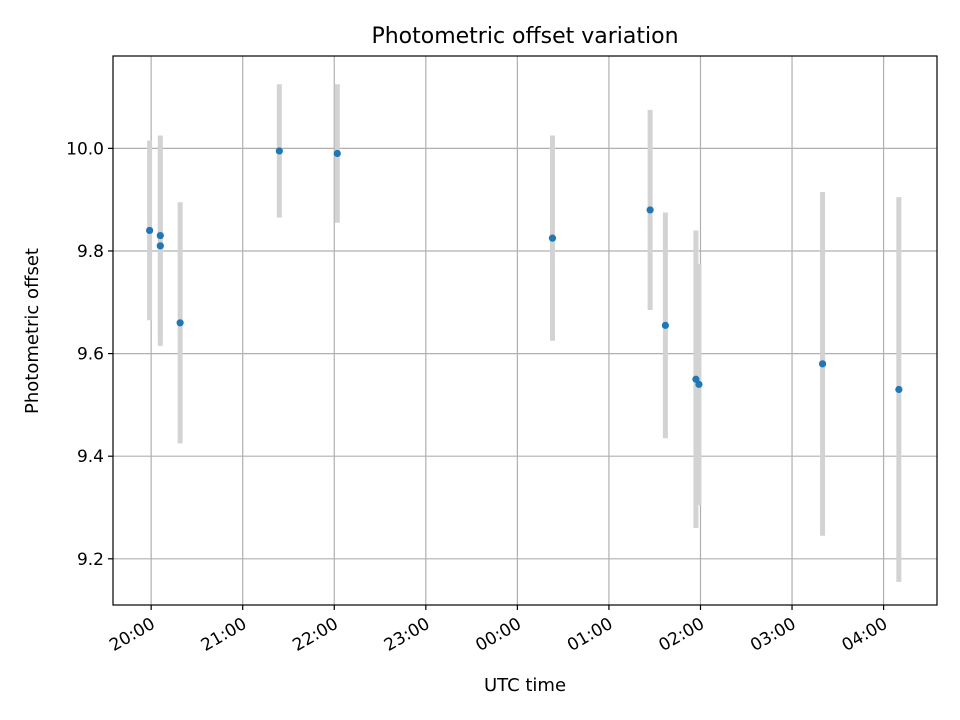 The width and height of the screenshot is (960, 720). What do you see at coordinates (32, 331) in the screenshot?
I see `y-axis-label: Photometric offset` at bounding box center [32, 331].